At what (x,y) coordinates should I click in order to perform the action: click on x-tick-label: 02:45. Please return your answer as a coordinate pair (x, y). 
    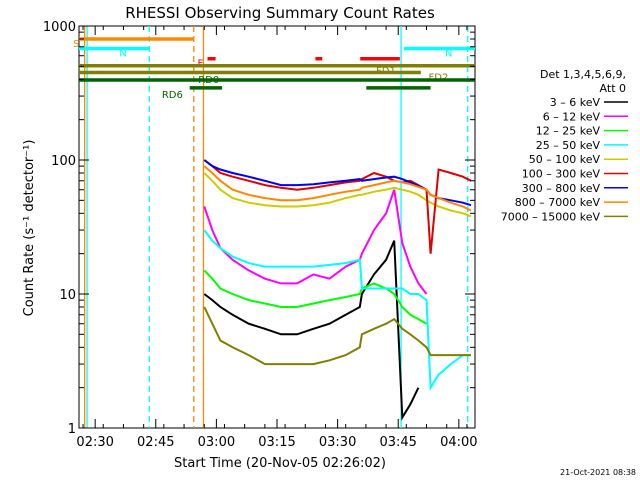
    Looking at the image, I should click on (155, 442).